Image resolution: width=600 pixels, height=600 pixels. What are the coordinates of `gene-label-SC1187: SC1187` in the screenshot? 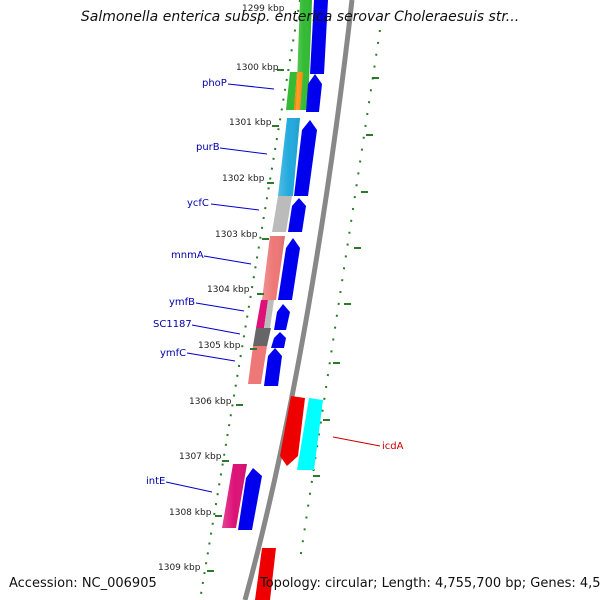 It's located at (172, 324).